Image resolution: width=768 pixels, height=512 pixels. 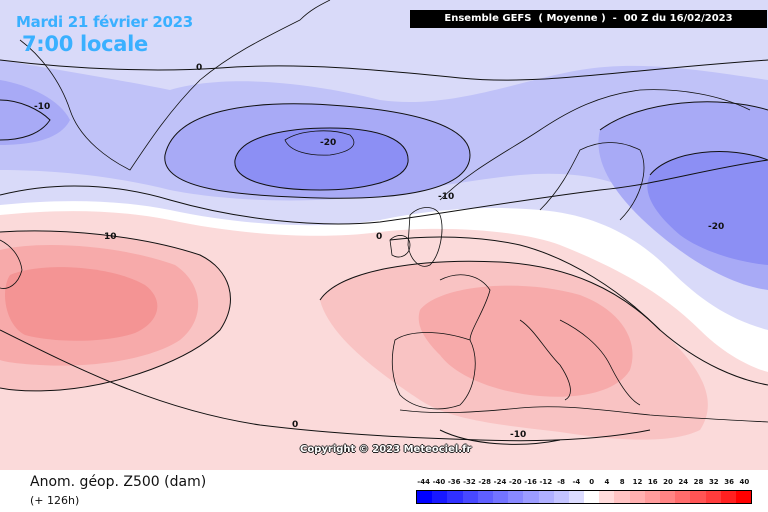 I want to click on forecast-date: Mardi 21 février 2023, so click(x=104, y=22).